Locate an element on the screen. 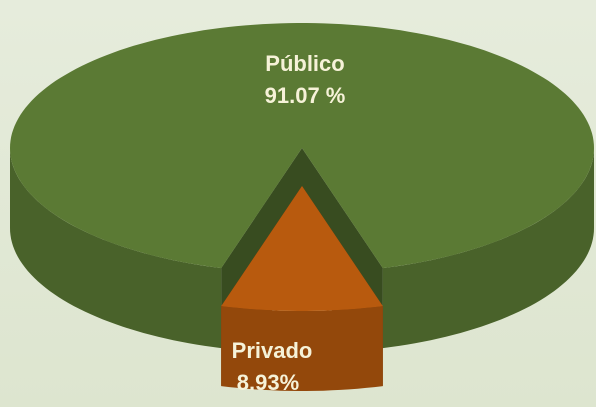 The width and height of the screenshot is (596, 407). value-label: 91.07 % is located at coordinates (305, 95).